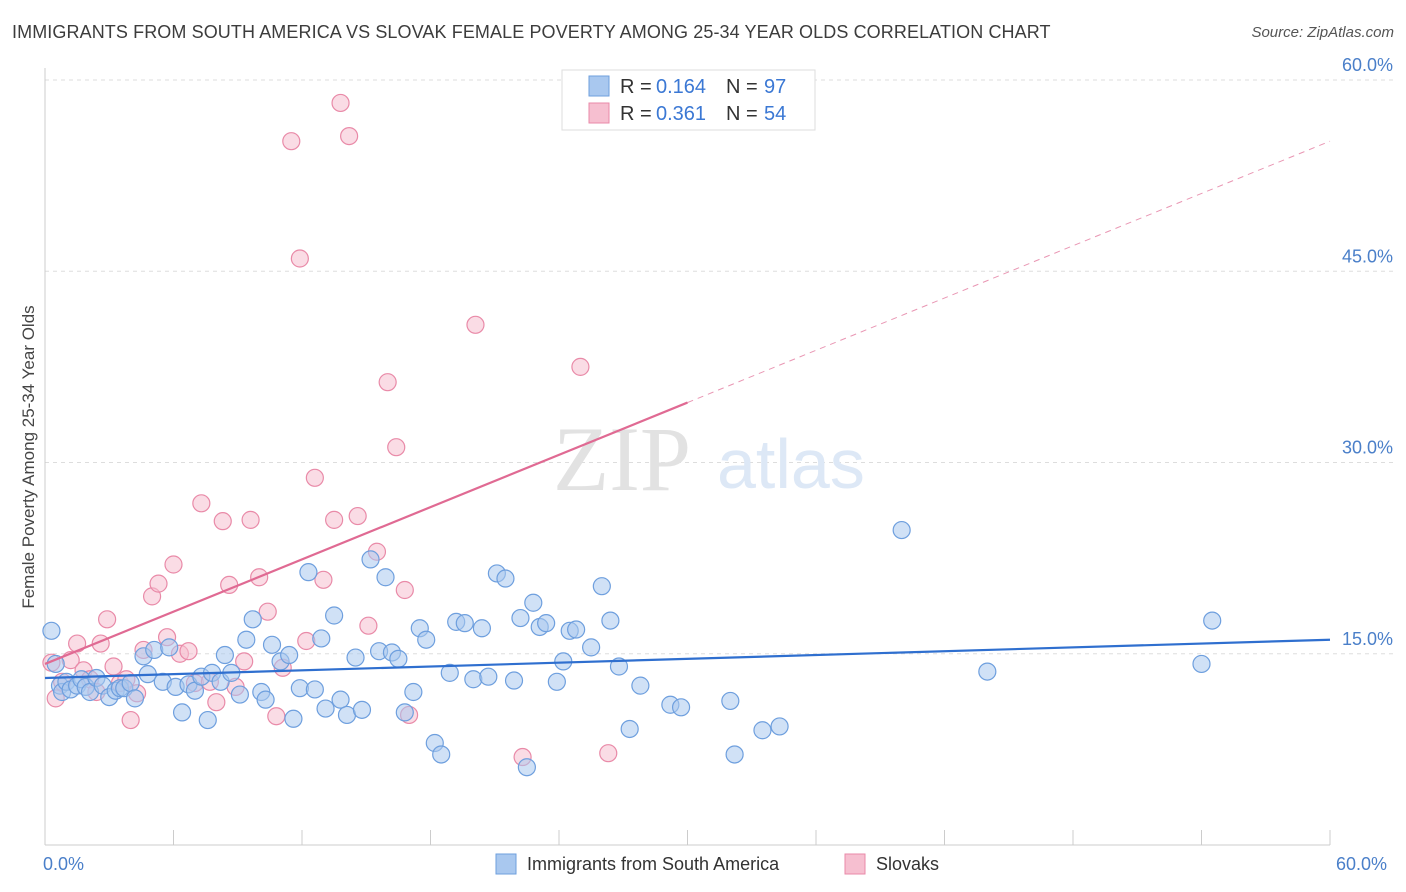 This screenshot has height=892, width=1406. Describe the element at coordinates (599, 86) in the screenshot. I see `legend-swatch-blue` at that location.